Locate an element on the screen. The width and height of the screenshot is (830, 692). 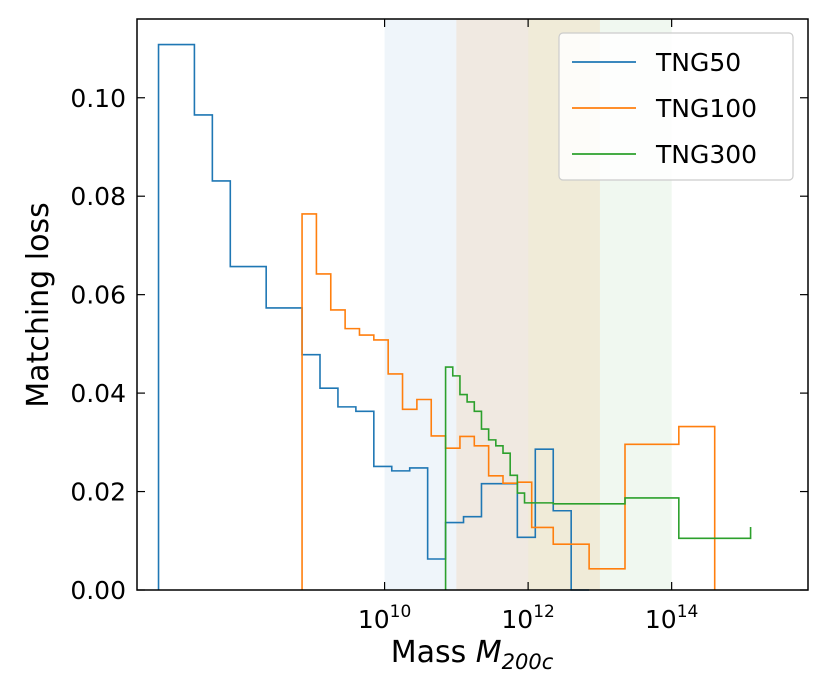
x-tick-label: 1014 is located at coordinates (671, 618).